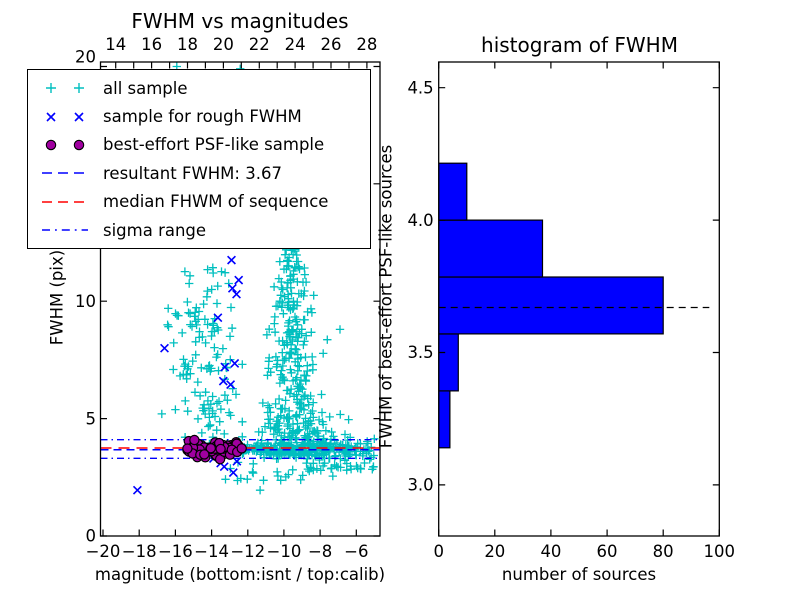  I want to click on y-tick-label: 20, so click(85, 56).